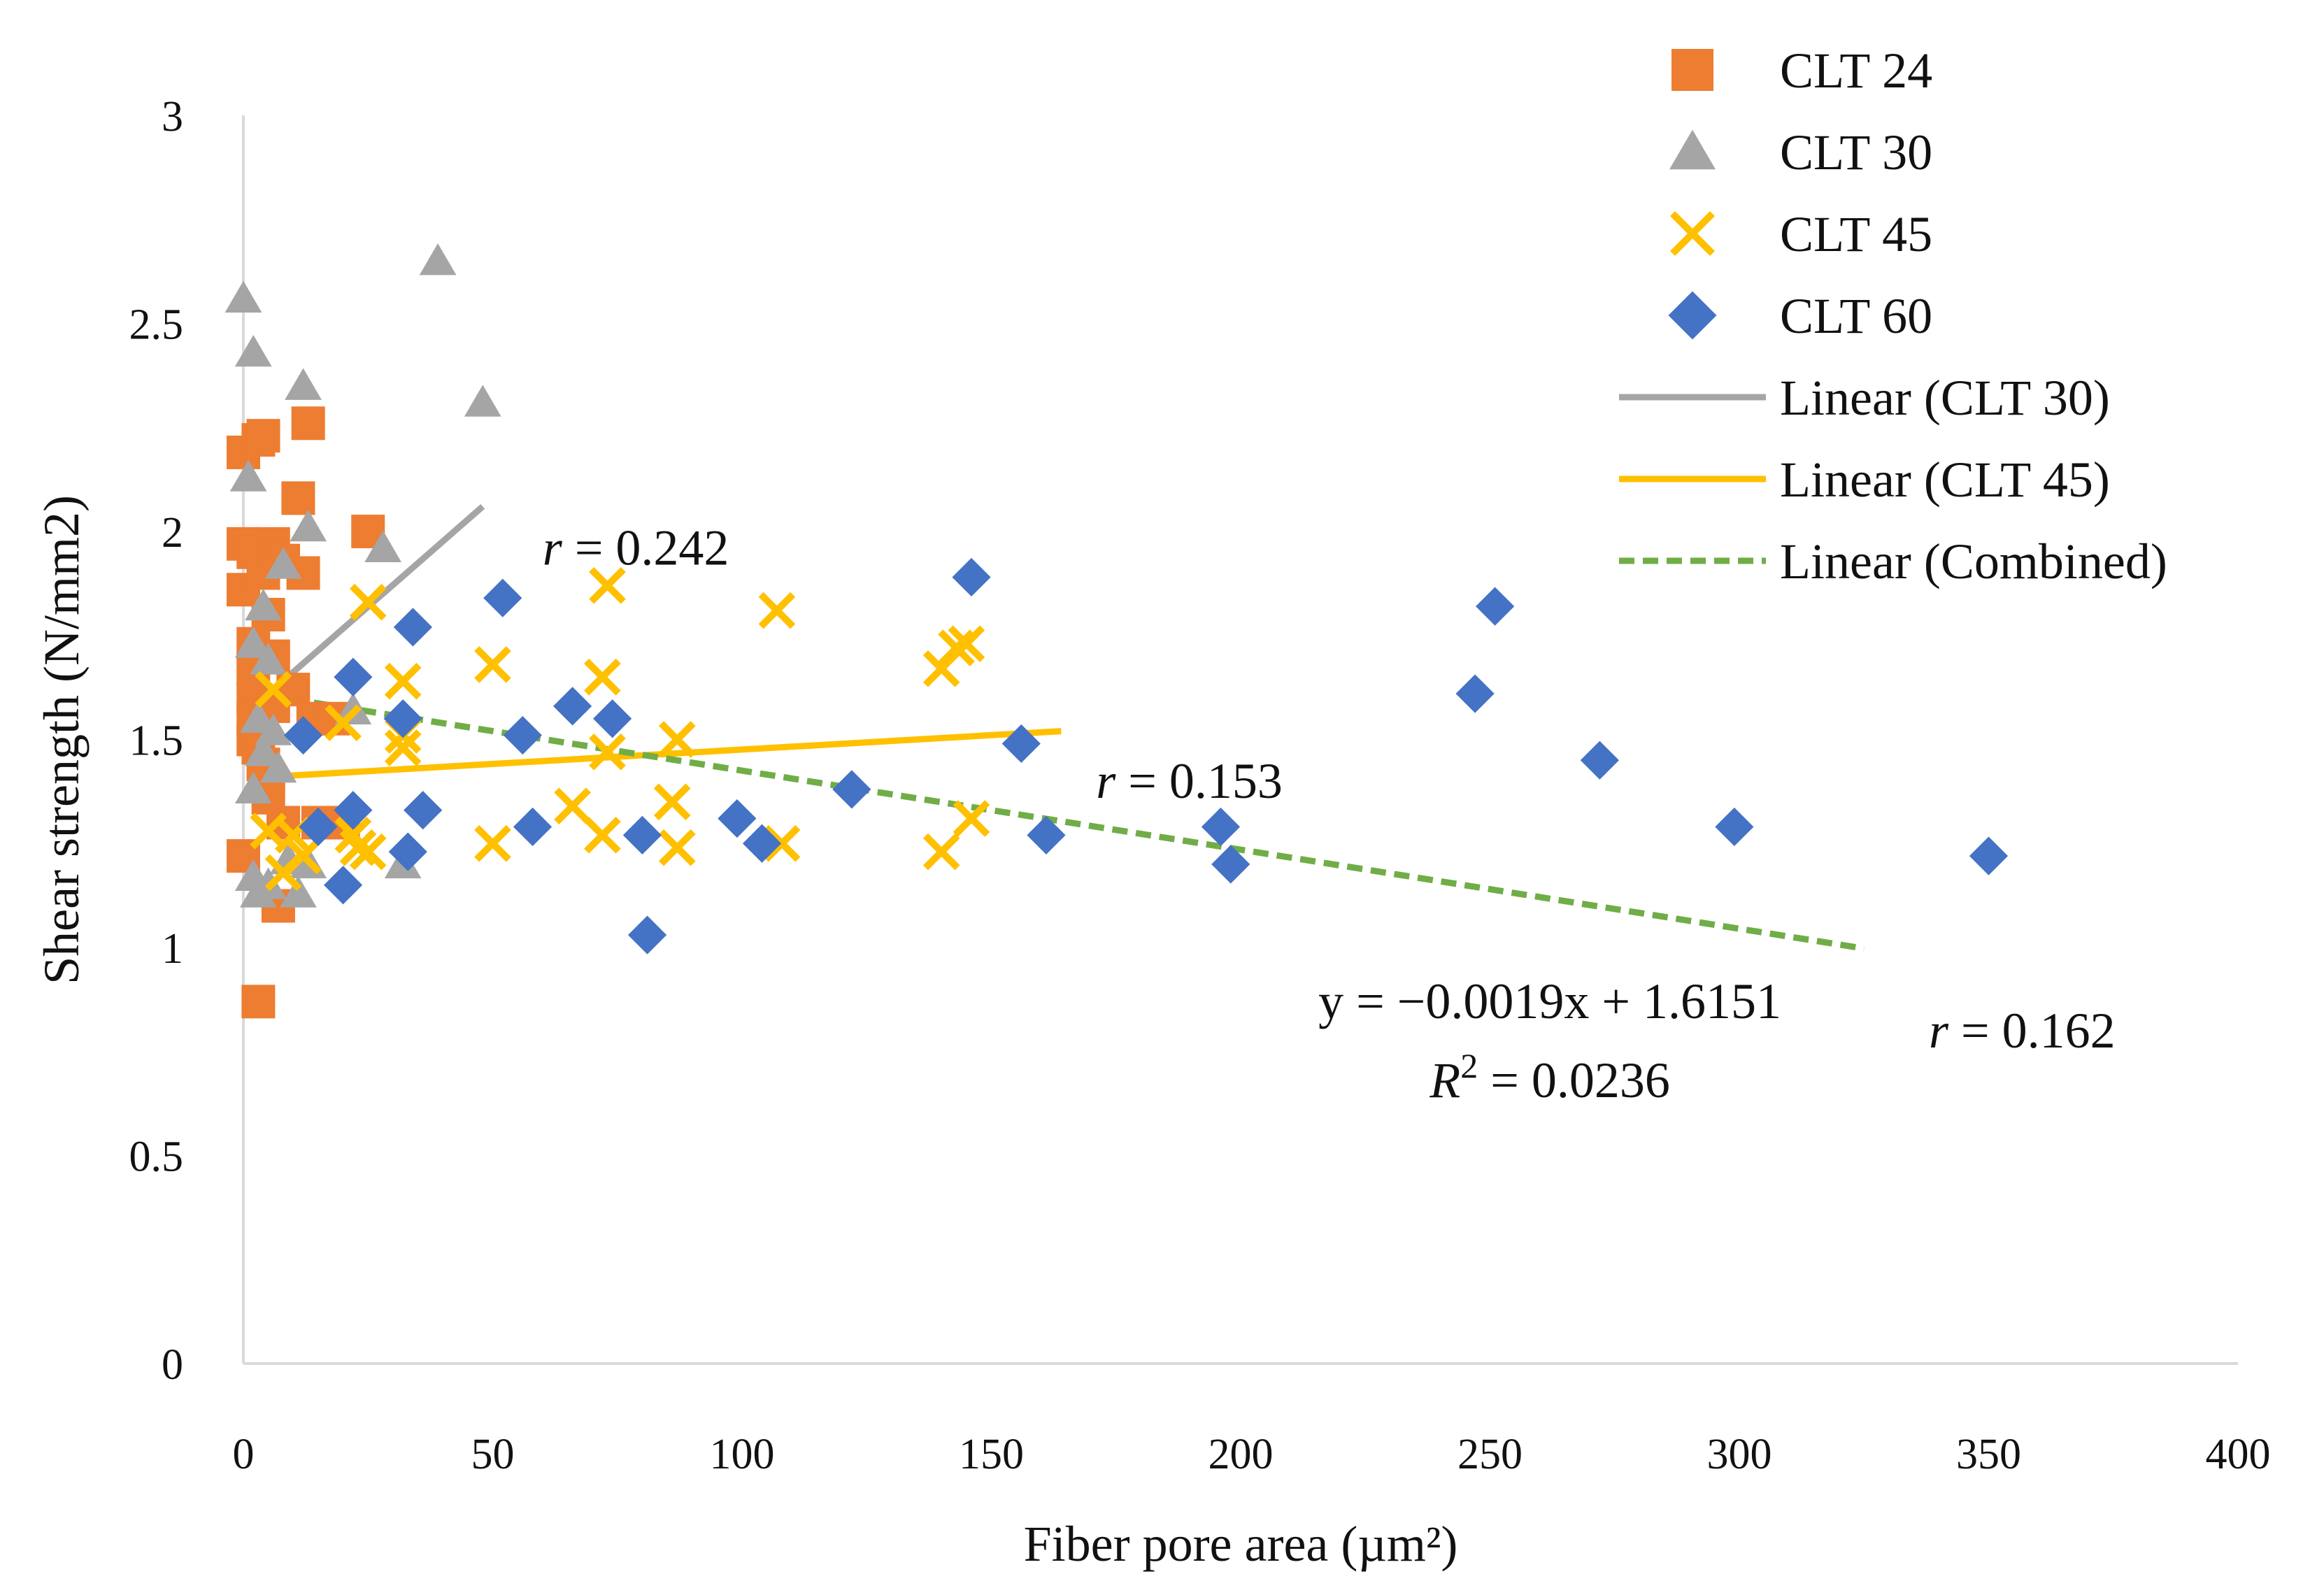  I want to click on legend-label: Linear (CLT 45), so click(1945, 480).